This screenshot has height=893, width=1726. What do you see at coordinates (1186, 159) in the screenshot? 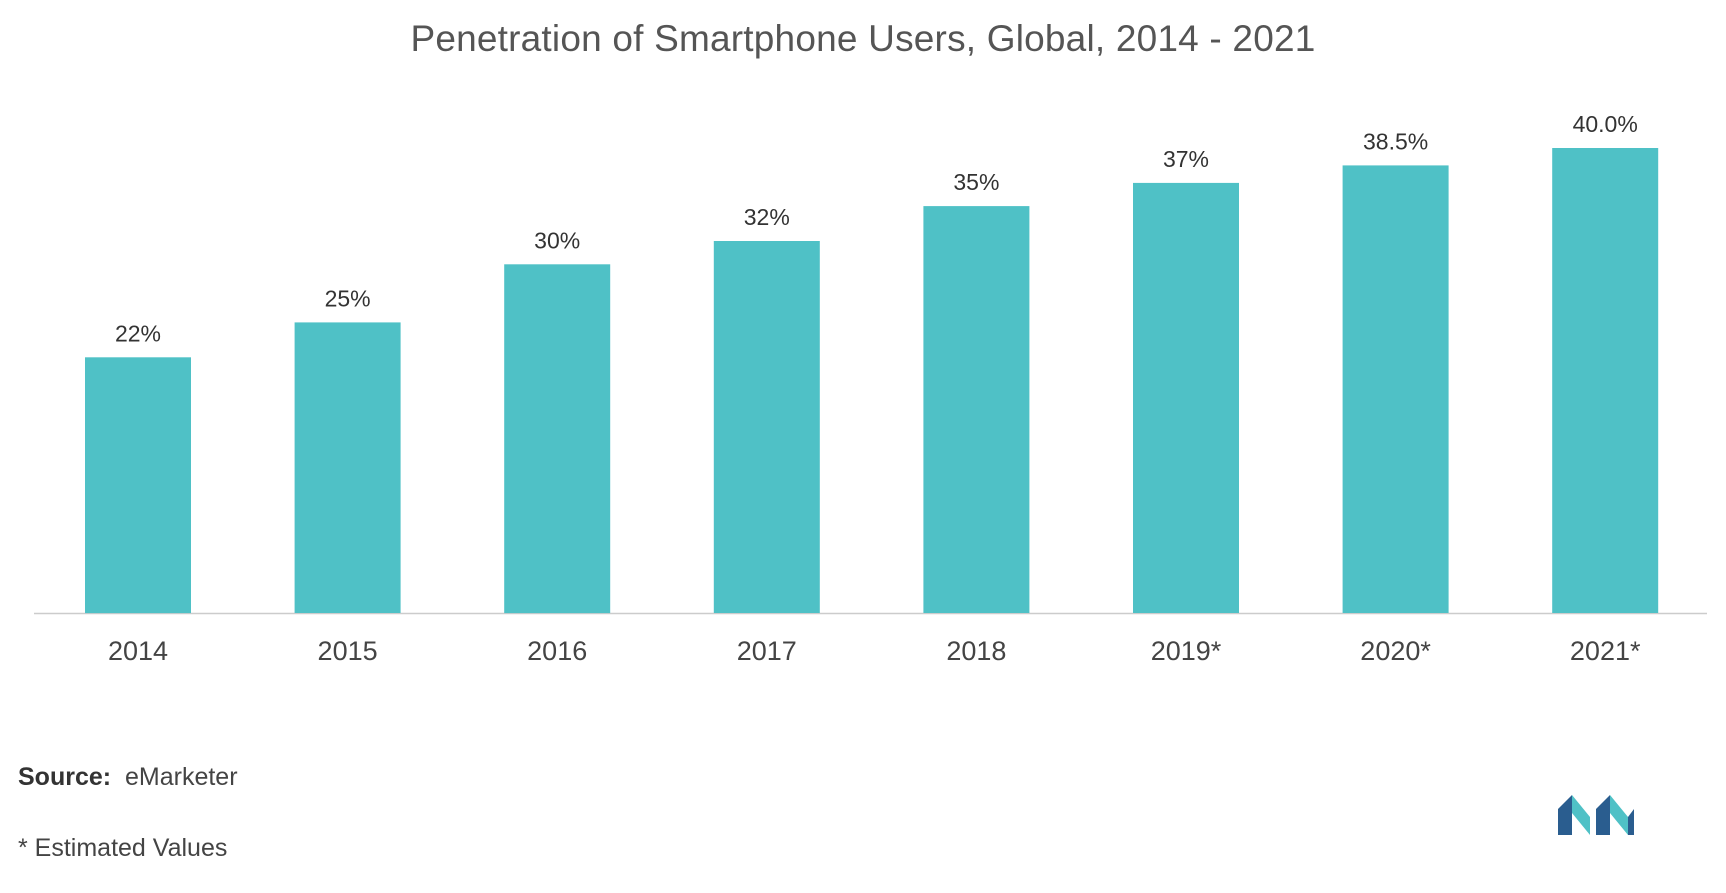
I see `data-label-2019-est: 37%` at bounding box center [1186, 159].